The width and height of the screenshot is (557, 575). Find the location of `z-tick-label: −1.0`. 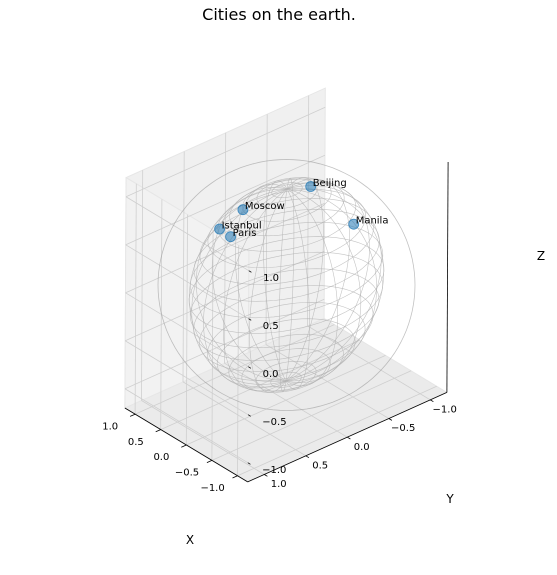

z-tick-label: −1.0 is located at coordinates (274, 470).